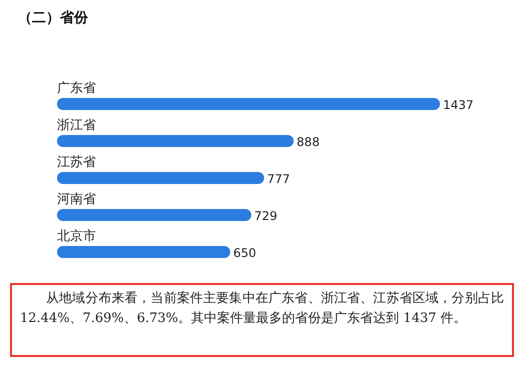 The image size is (520, 369). Describe the element at coordinates (244, 253) in the screenshot. I see `data-label: 650` at that location.